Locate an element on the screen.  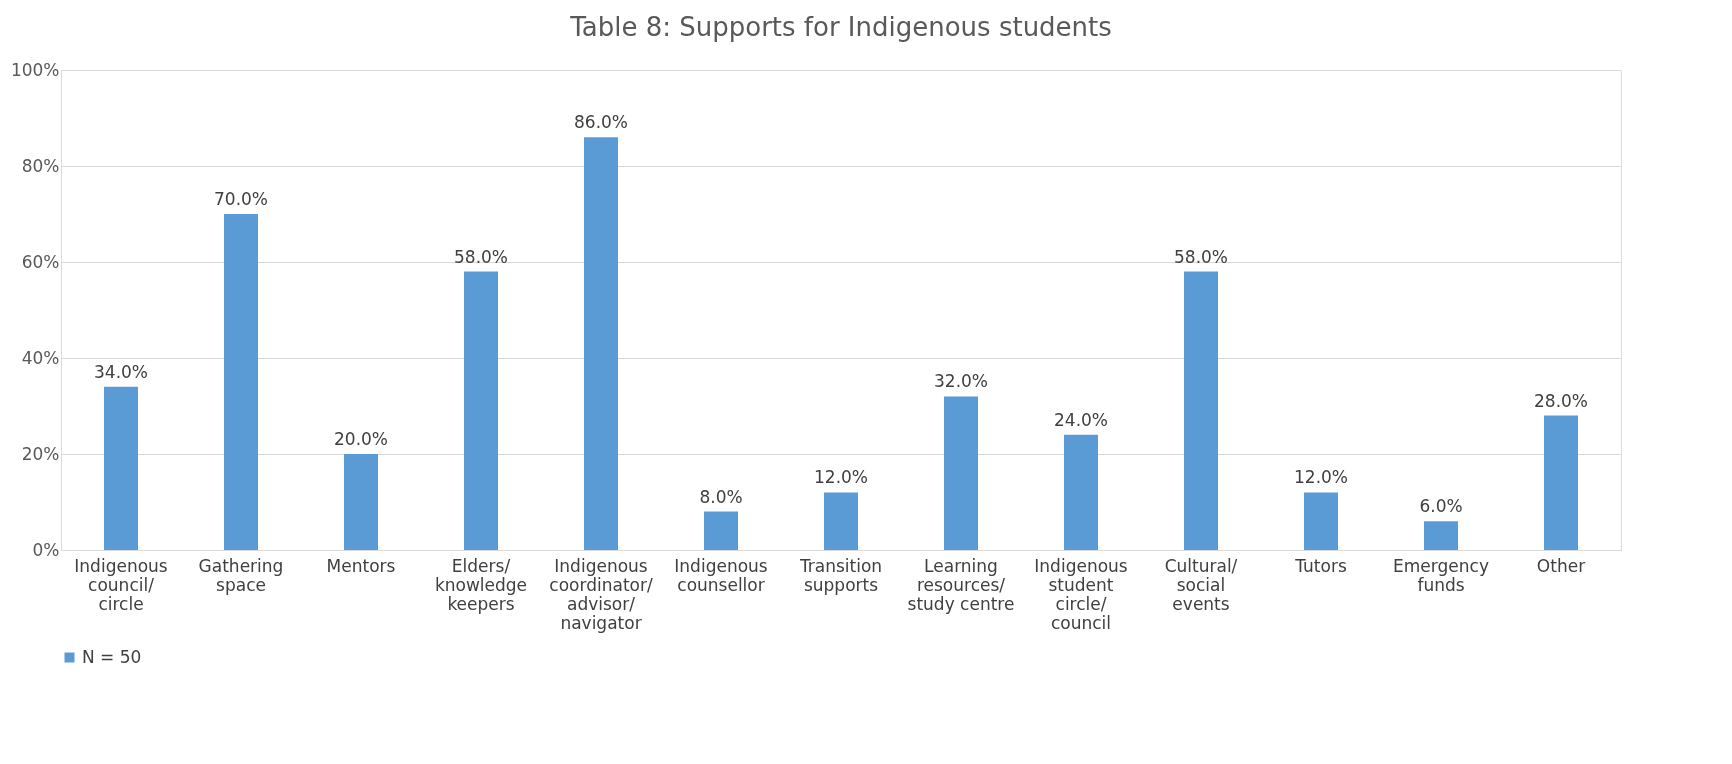
legend-label: N = 50 is located at coordinates (112, 656).